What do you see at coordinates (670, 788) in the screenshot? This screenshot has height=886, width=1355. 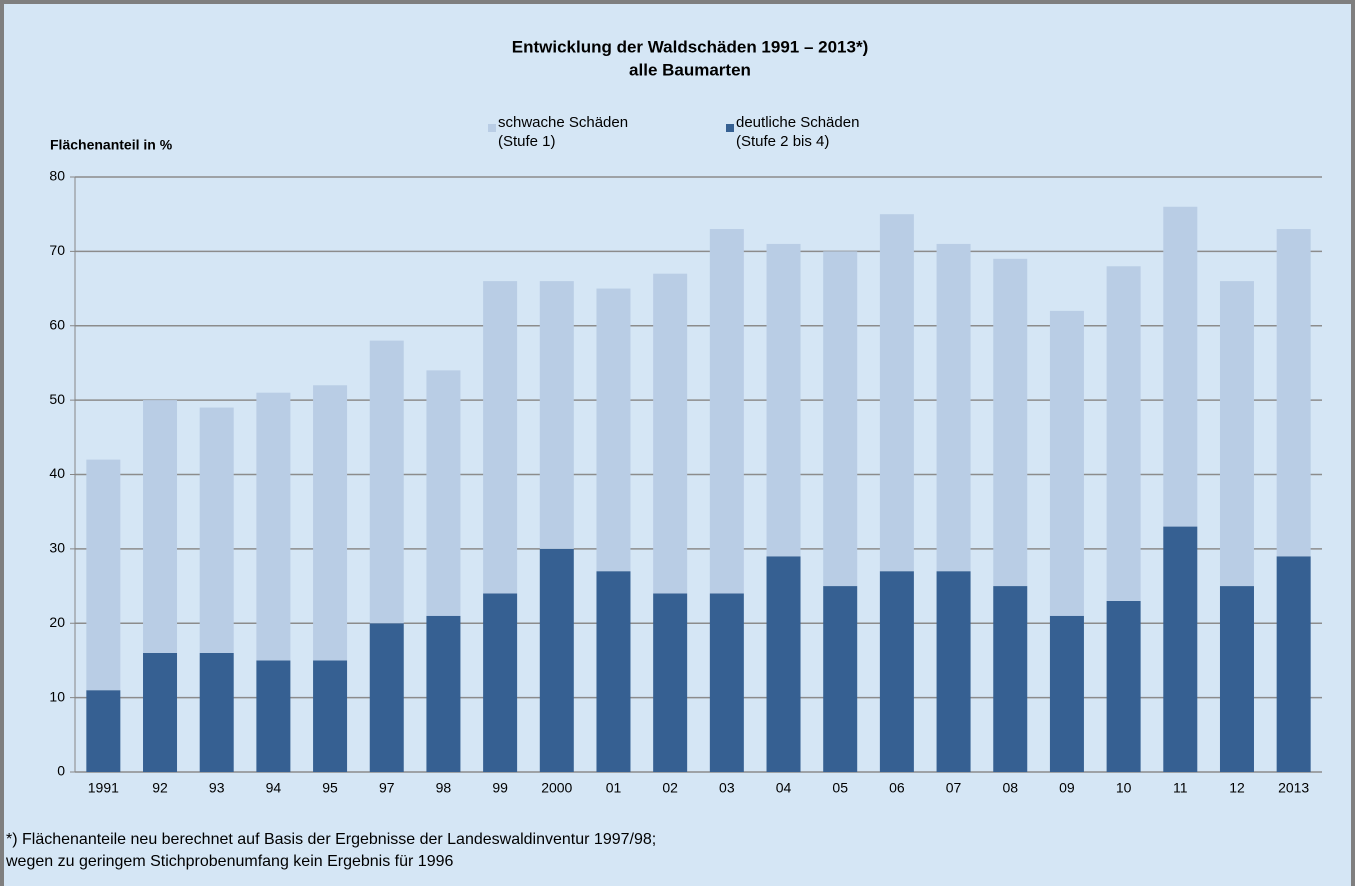 I see `x-tick-label: 02` at bounding box center [670, 788].